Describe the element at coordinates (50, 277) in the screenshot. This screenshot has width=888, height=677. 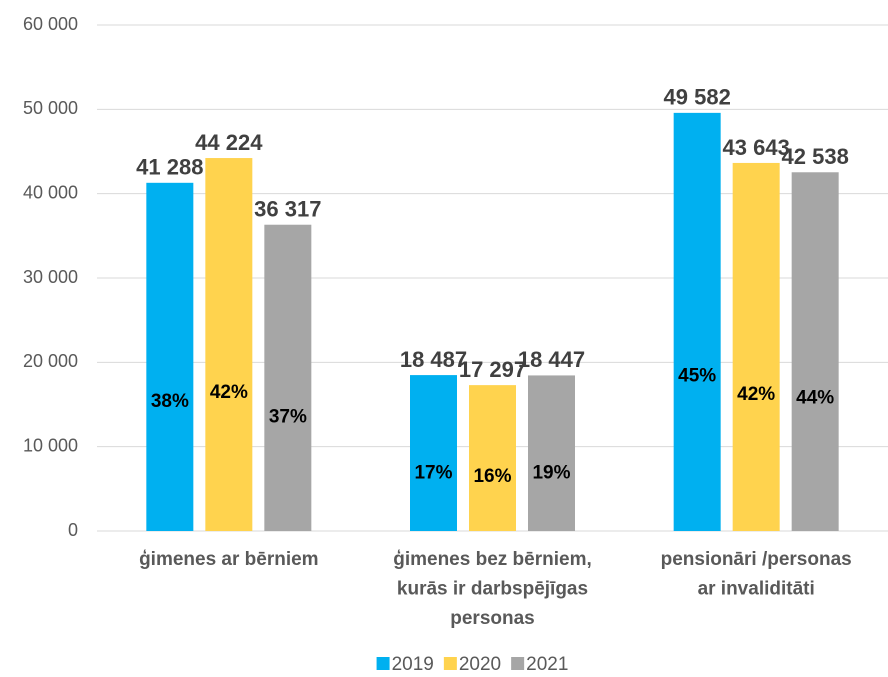
I see `y-tick-label: 30 000` at that location.